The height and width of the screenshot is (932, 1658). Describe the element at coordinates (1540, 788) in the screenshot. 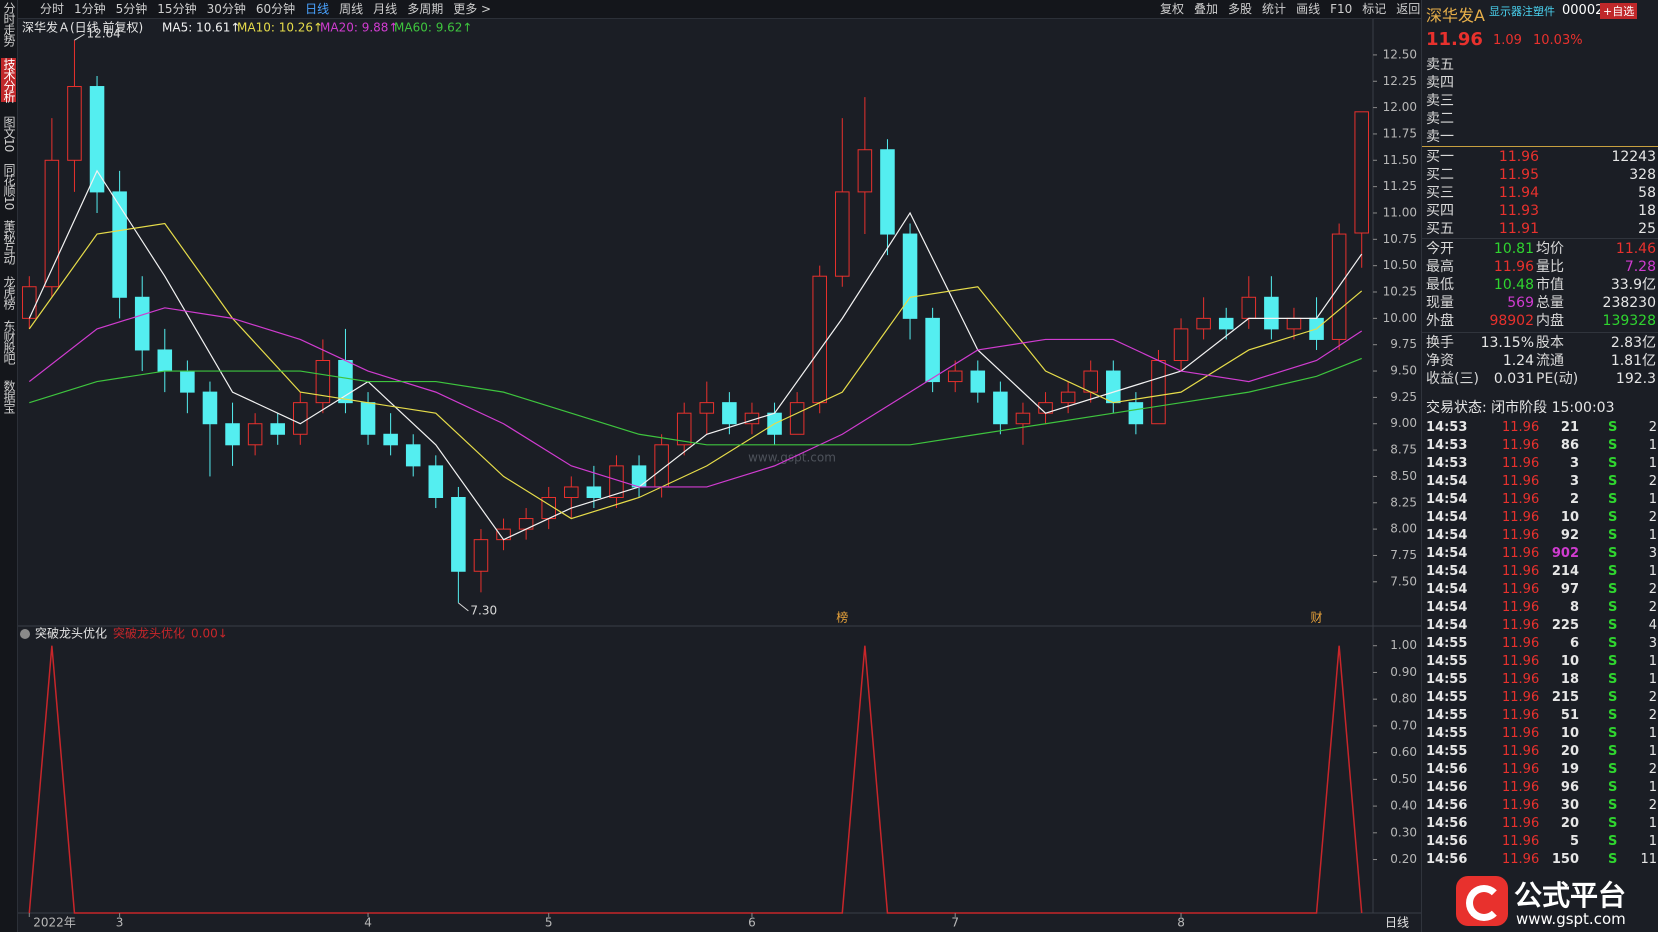

I see `tick-row: 14:56 11.96 96 S 1` at that location.